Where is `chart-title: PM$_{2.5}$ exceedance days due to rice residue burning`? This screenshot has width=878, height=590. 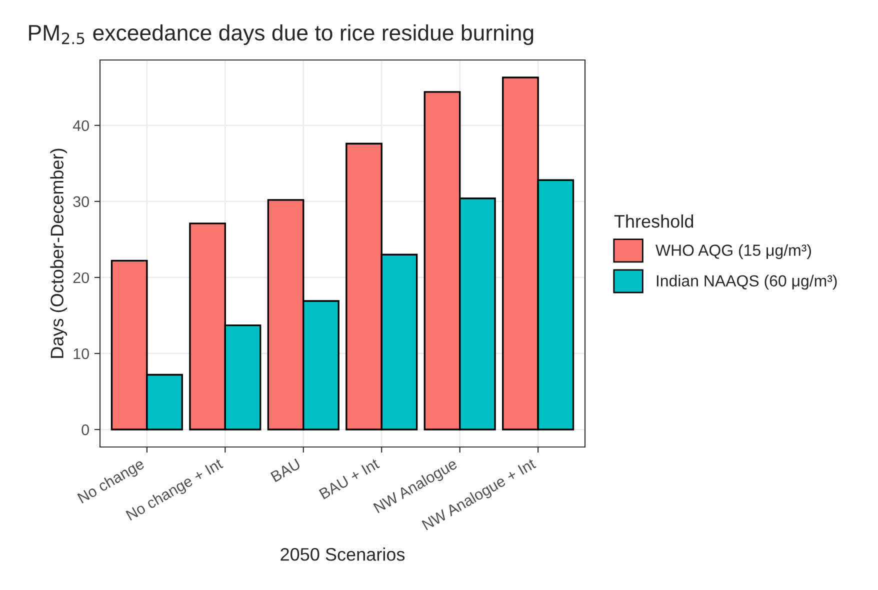
chart-title: PM$_{2.5}$ exceedance days due to rice residue burning is located at coordinates (281, 35).